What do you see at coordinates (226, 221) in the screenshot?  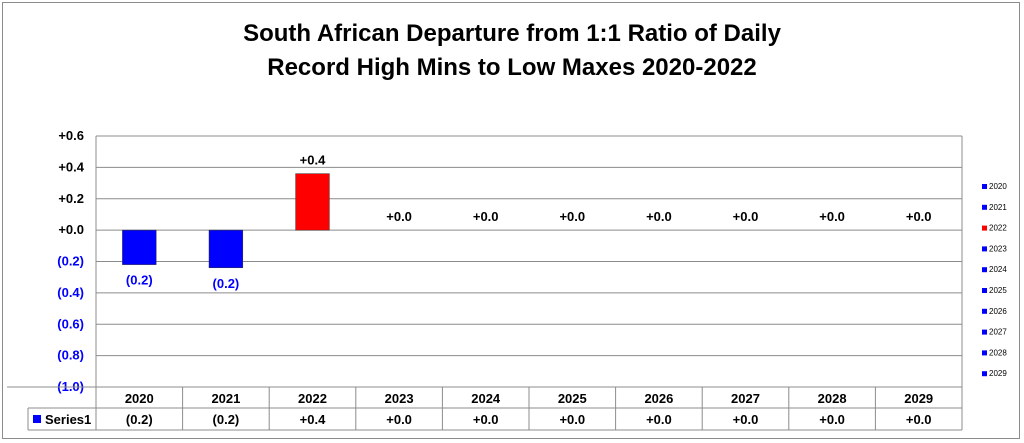 I see `bars` at bounding box center [226, 221].